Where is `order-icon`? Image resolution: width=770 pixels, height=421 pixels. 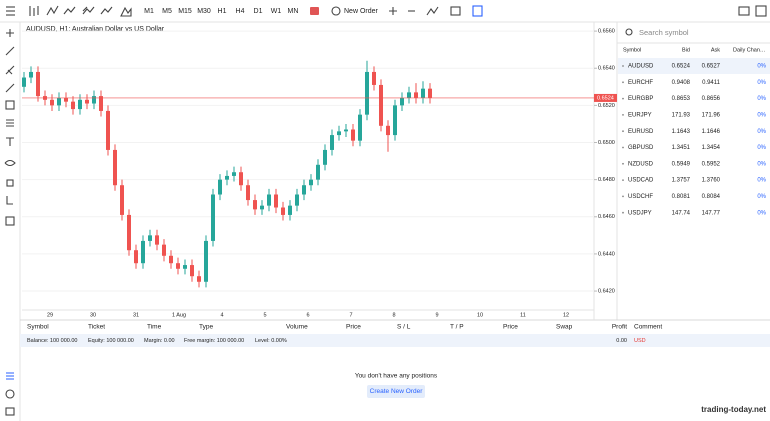
order-icon is located at coordinates (314, 11).